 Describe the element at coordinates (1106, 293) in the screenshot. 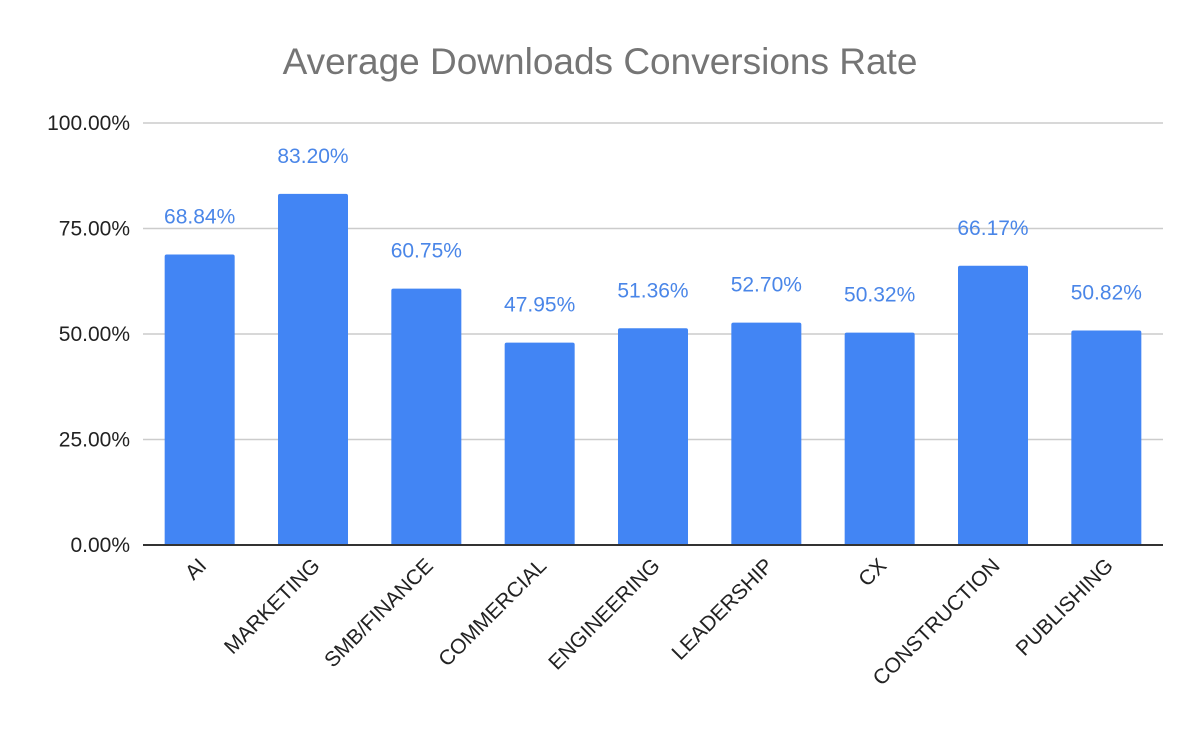

I see `data-label: 50.82%` at that location.